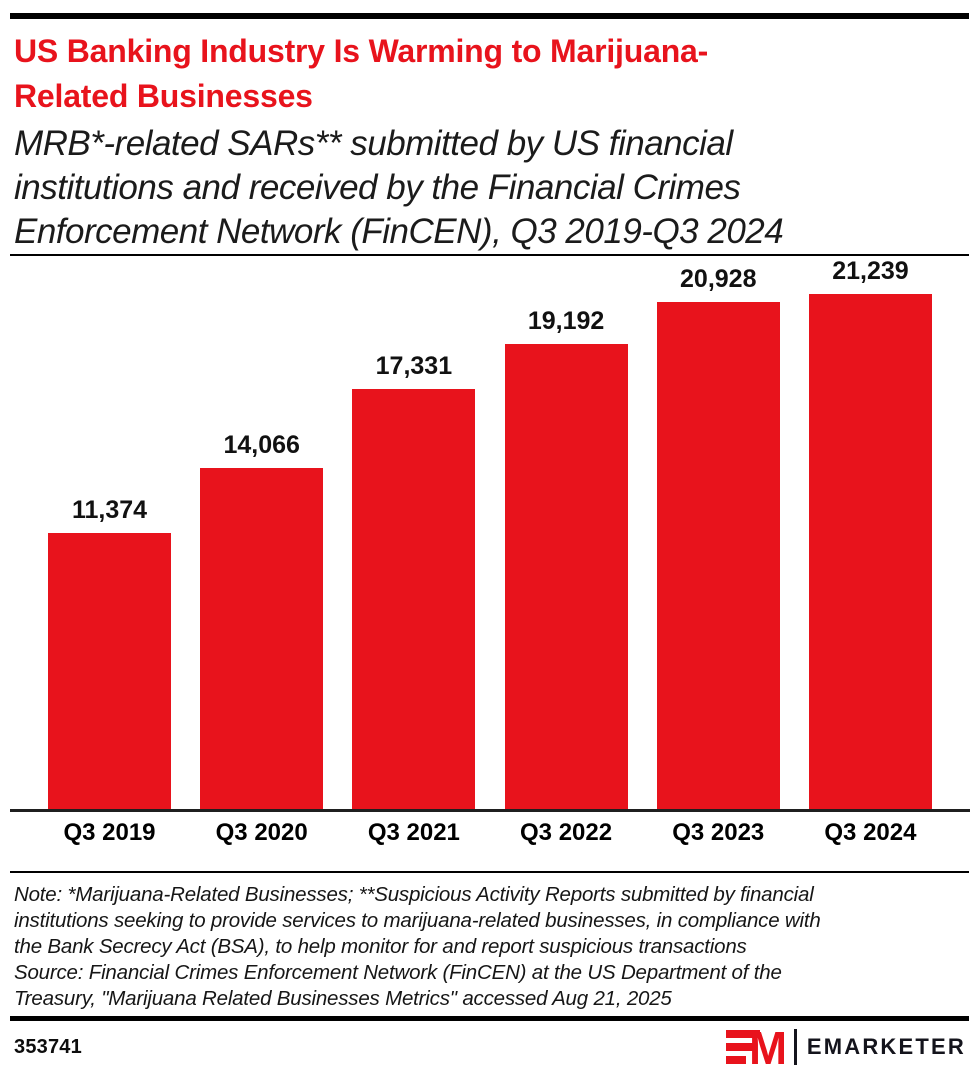 This screenshot has width=980, height=1081. Describe the element at coordinates (414, 366) in the screenshot. I see `bar-value-label: 17,331` at that location.